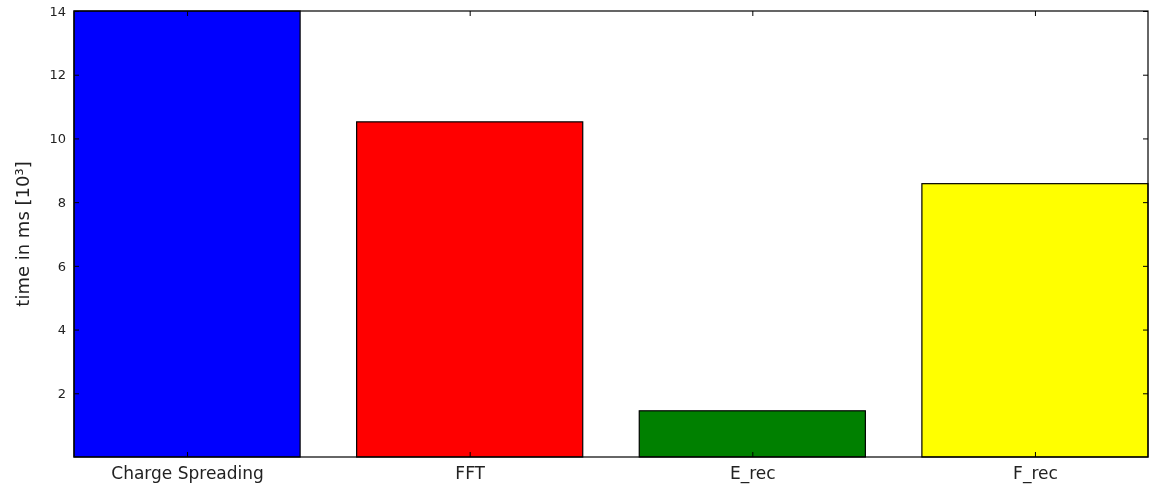 The image size is (1150, 491). Describe the element at coordinates (22, 234) in the screenshot. I see `y-axis-title: time in ms [10³]` at that location.